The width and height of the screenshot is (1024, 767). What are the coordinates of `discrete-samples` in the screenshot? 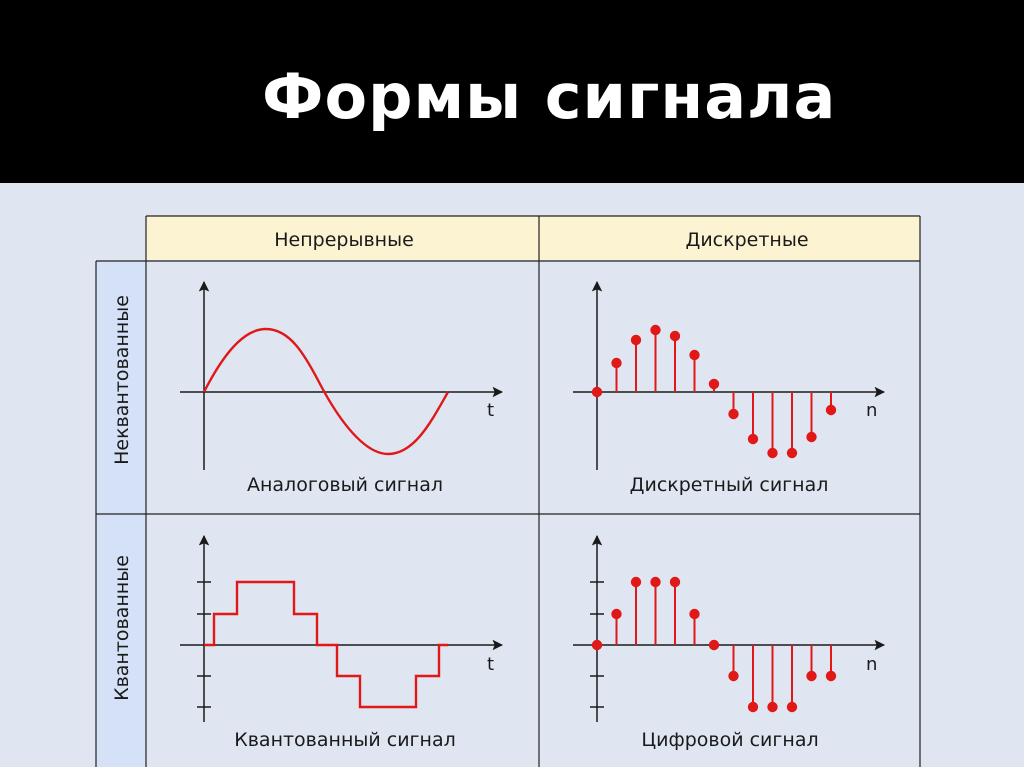 It's located at (714, 391).